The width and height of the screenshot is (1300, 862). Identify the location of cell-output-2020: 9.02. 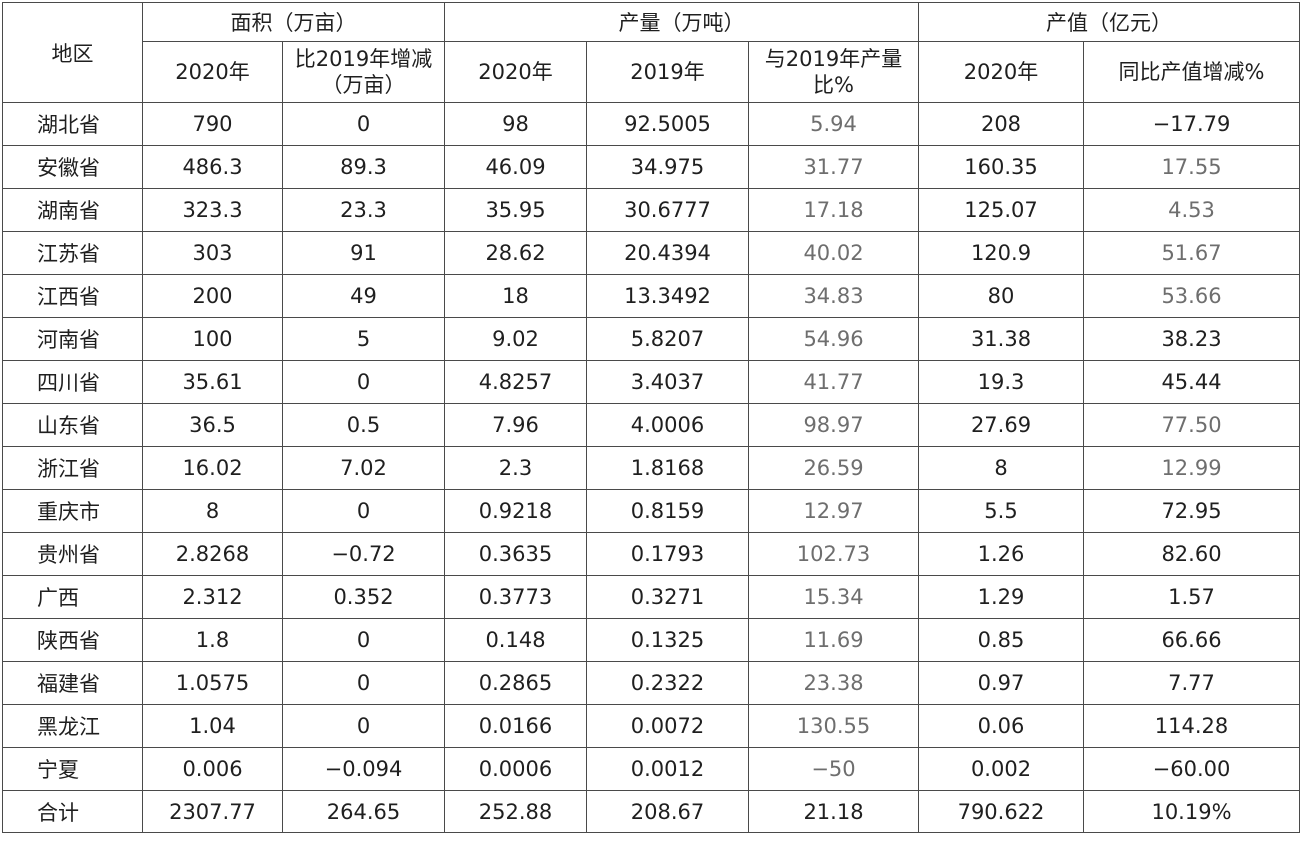
(515, 339).